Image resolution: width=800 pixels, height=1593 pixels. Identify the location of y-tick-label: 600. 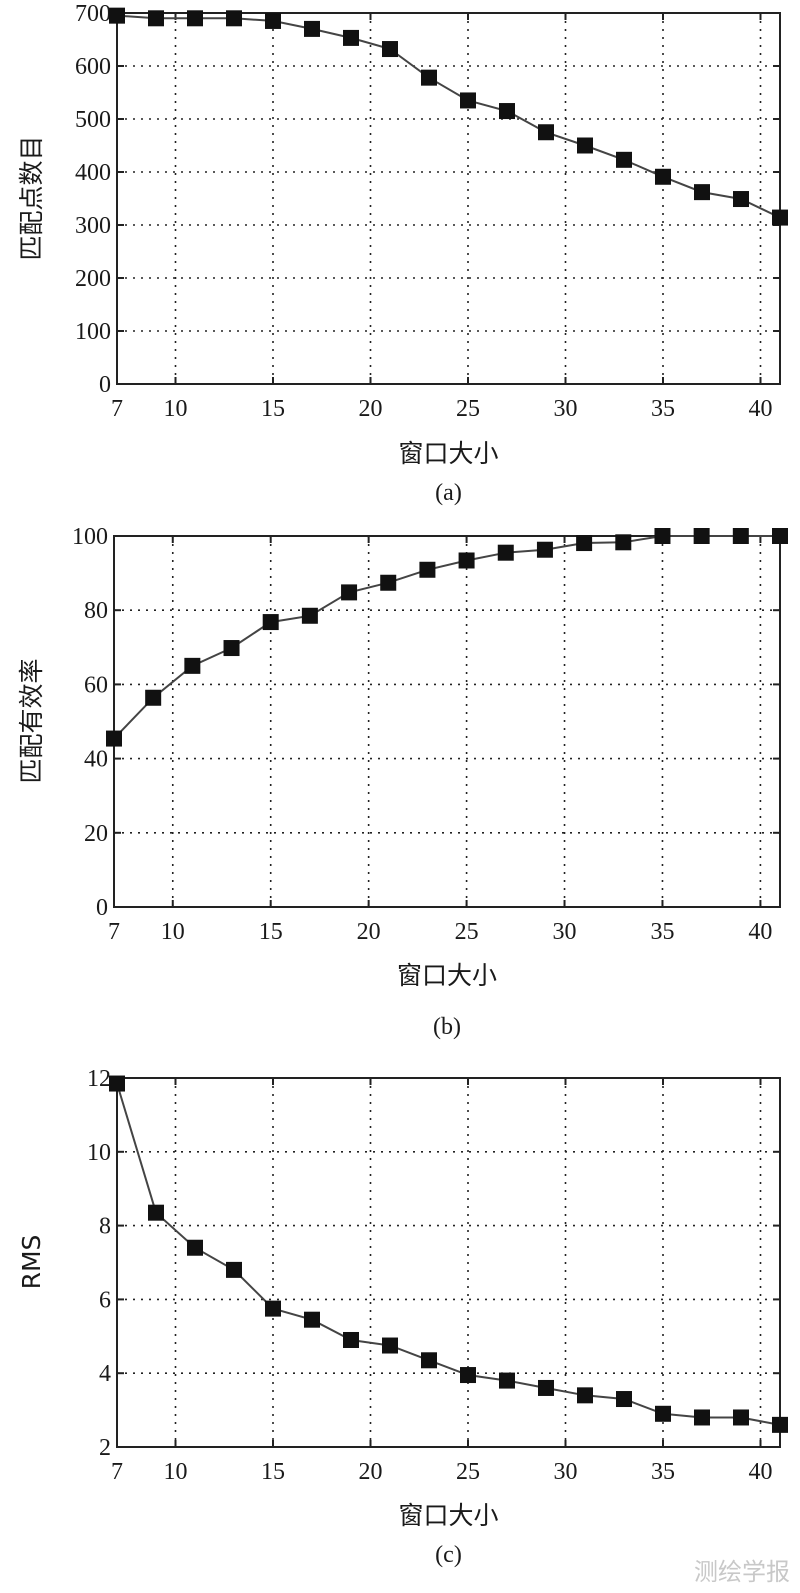
(93, 67).